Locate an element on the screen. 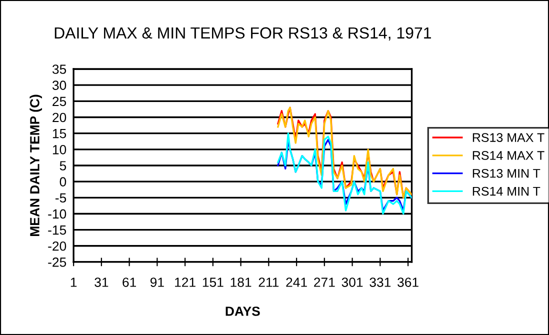 This screenshot has height=335, width=549. x-axis-title: DAYS is located at coordinates (243, 311).